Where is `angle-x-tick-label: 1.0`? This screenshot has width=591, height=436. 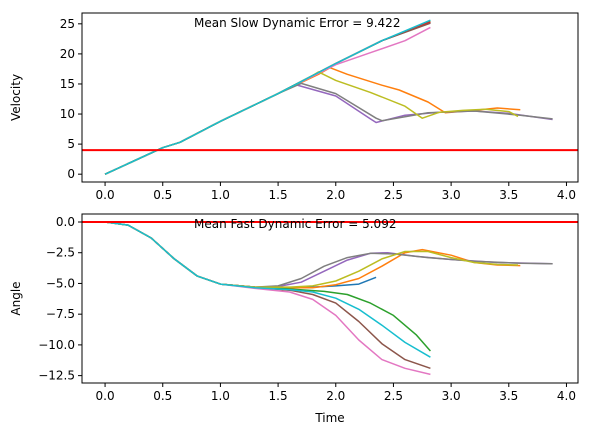 angle-x-tick-label: 1.0 is located at coordinates (220, 396).